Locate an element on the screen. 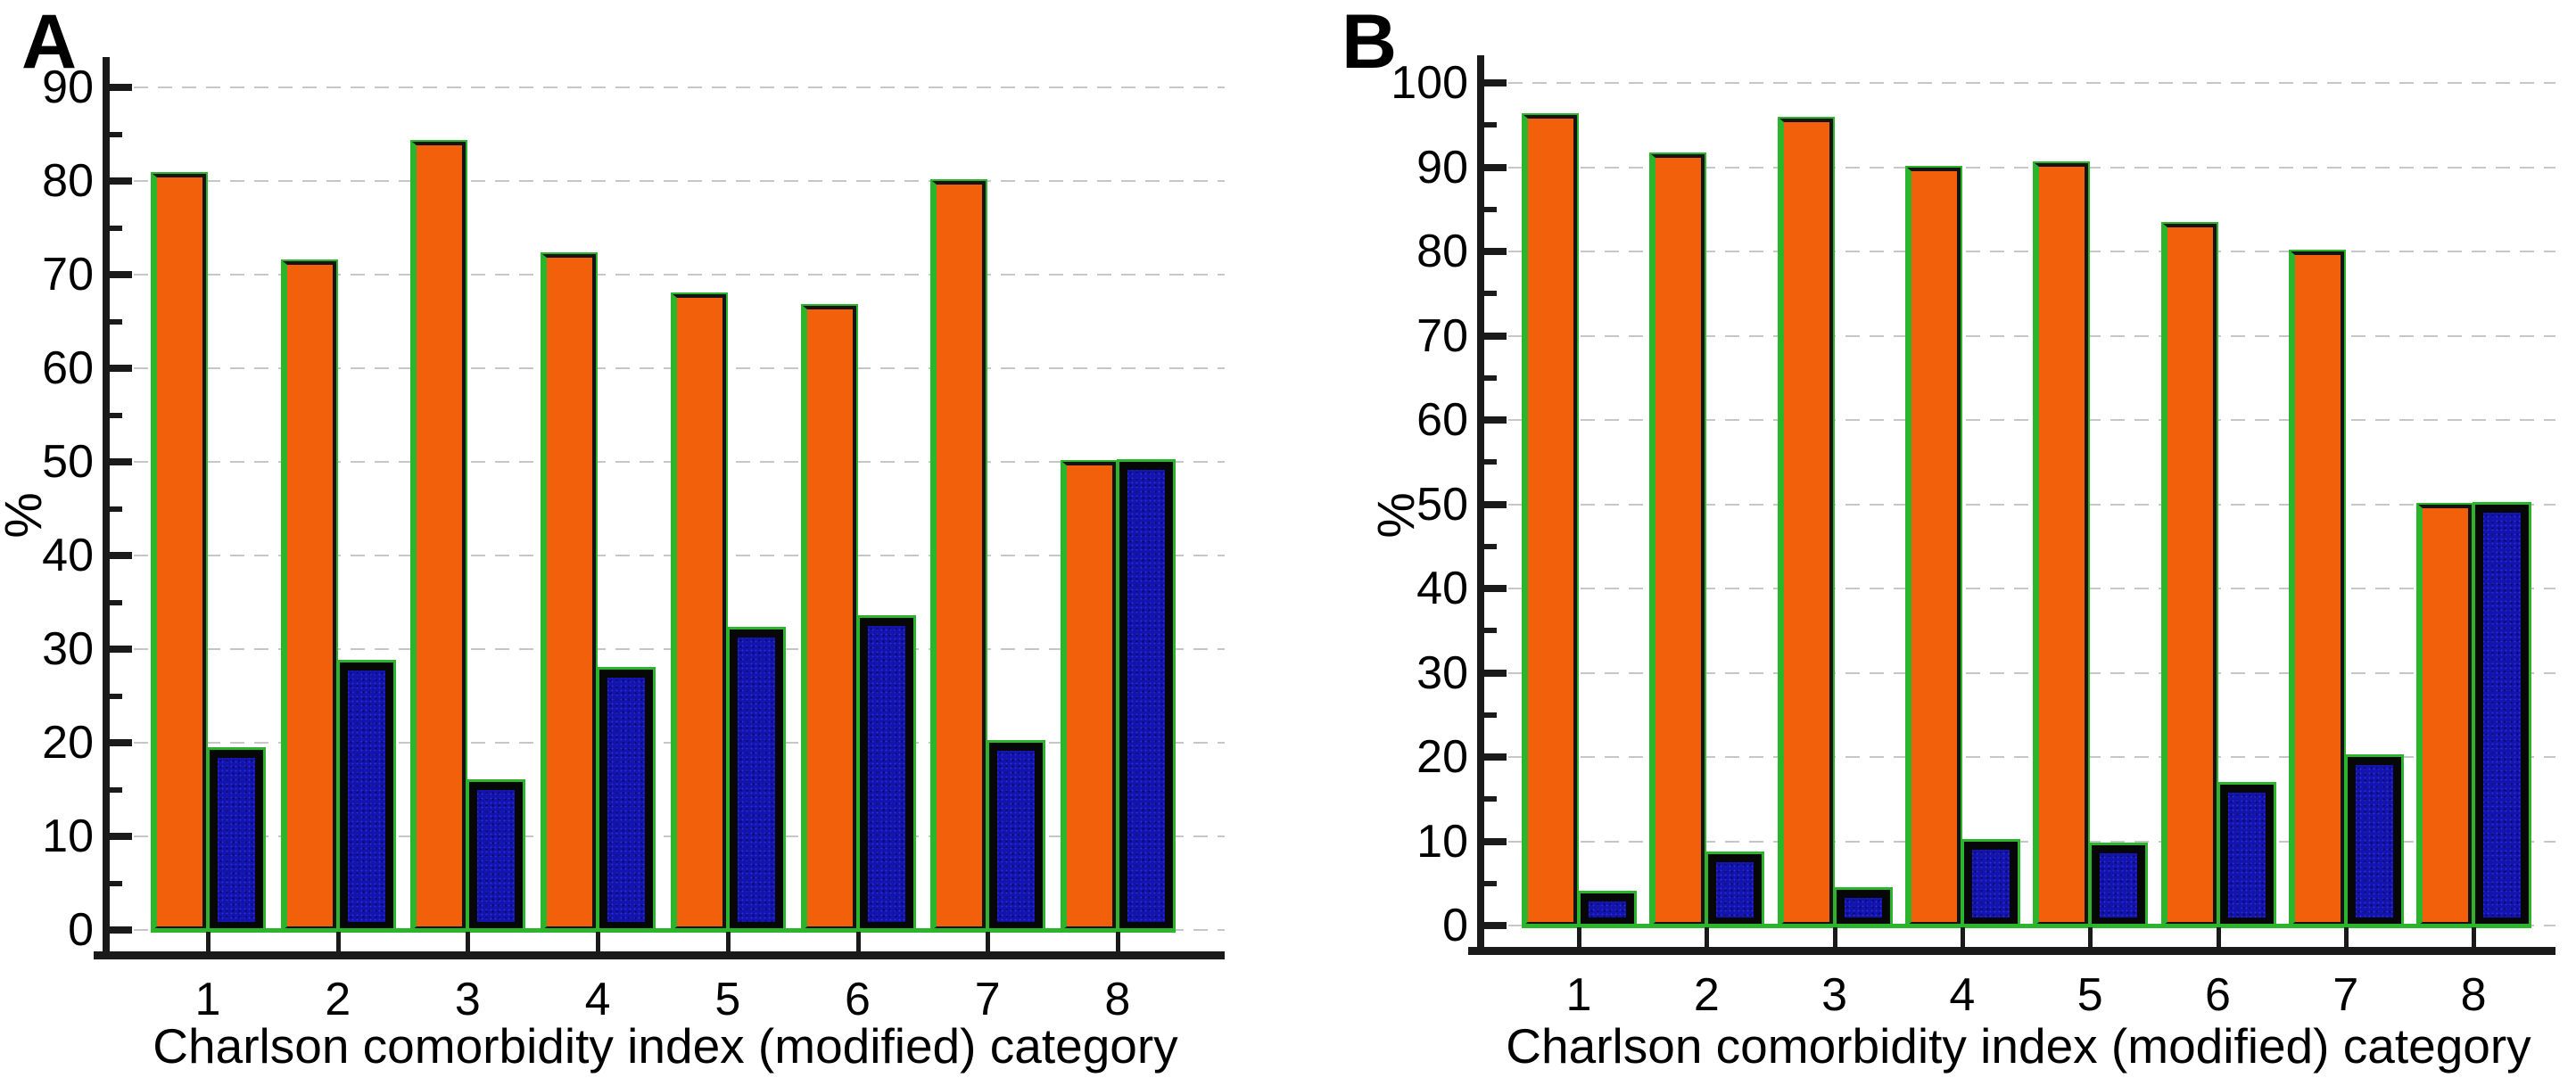 The width and height of the screenshot is (2576, 1078). category-label: 4 is located at coordinates (1963, 995).